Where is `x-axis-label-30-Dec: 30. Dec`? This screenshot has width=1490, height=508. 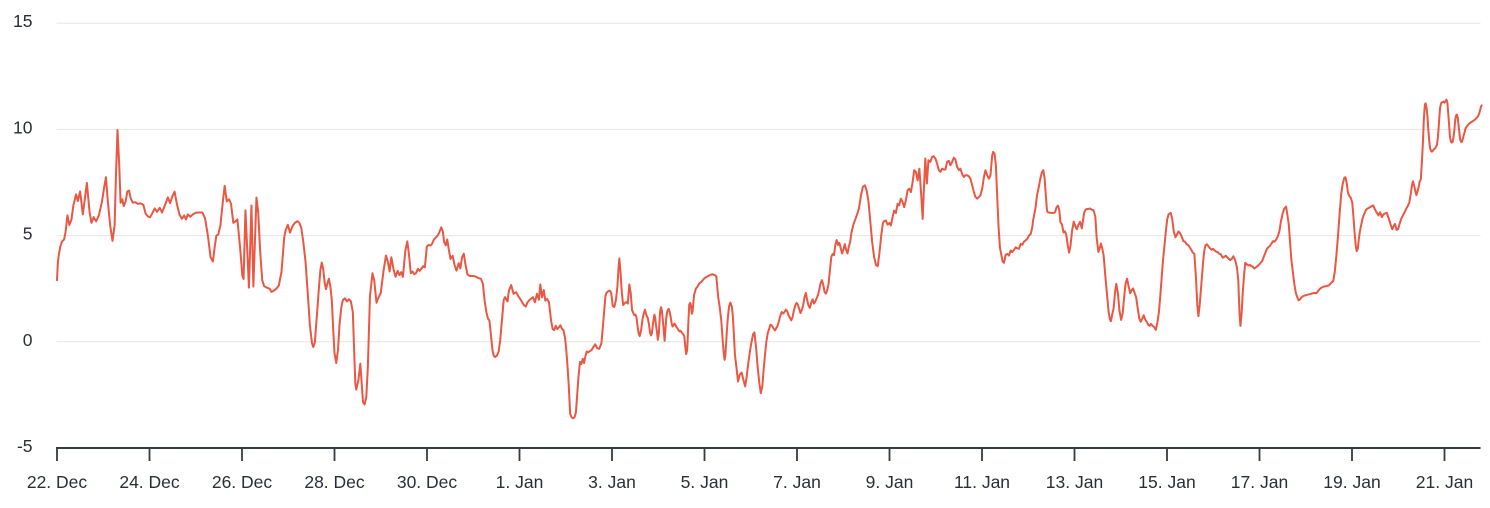
x-axis-label-30-Dec: 30. Dec is located at coordinates (427, 482).